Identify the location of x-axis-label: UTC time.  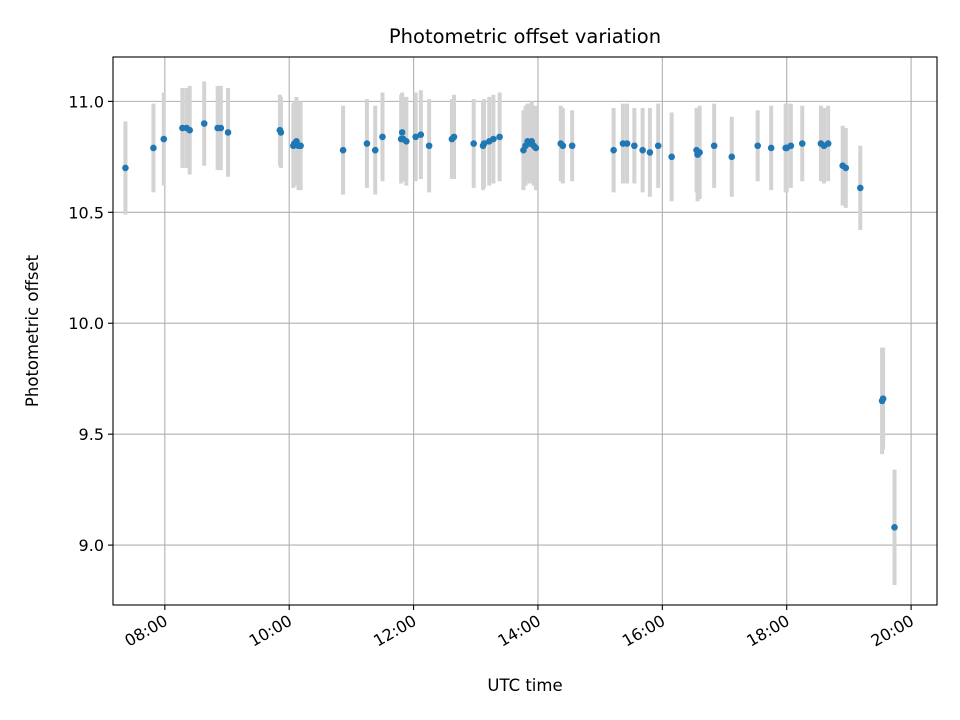
(524, 685).